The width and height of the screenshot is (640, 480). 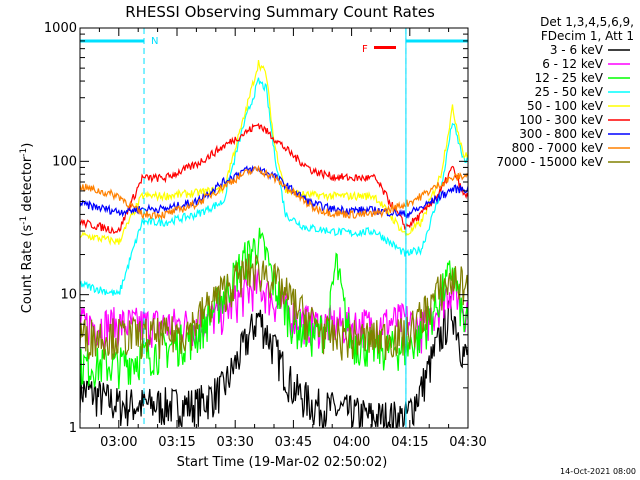 I want to click on x-tick-label-2: 03:15, so click(x=176, y=442).